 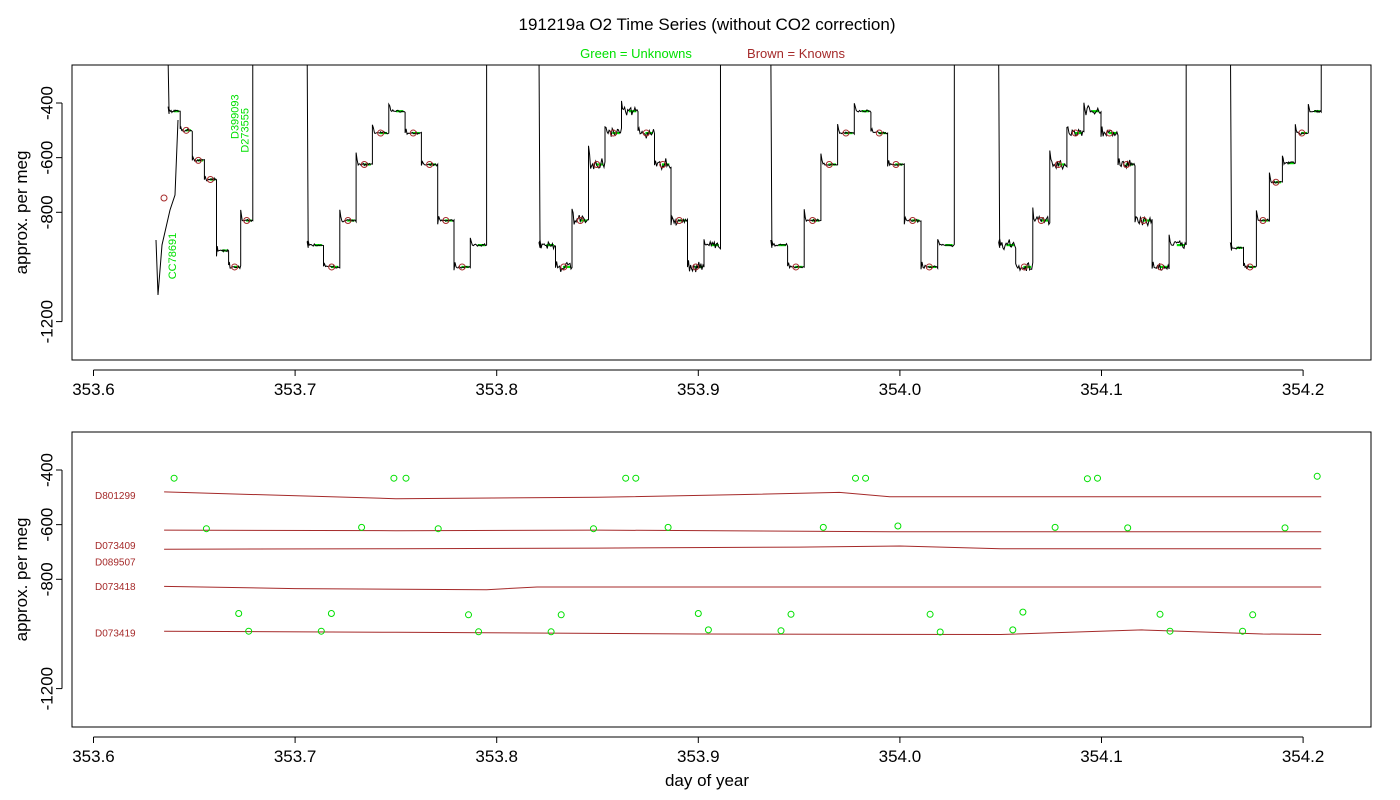 I want to click on top-x-tick-label: 354.0, so click(x=900, y=389).